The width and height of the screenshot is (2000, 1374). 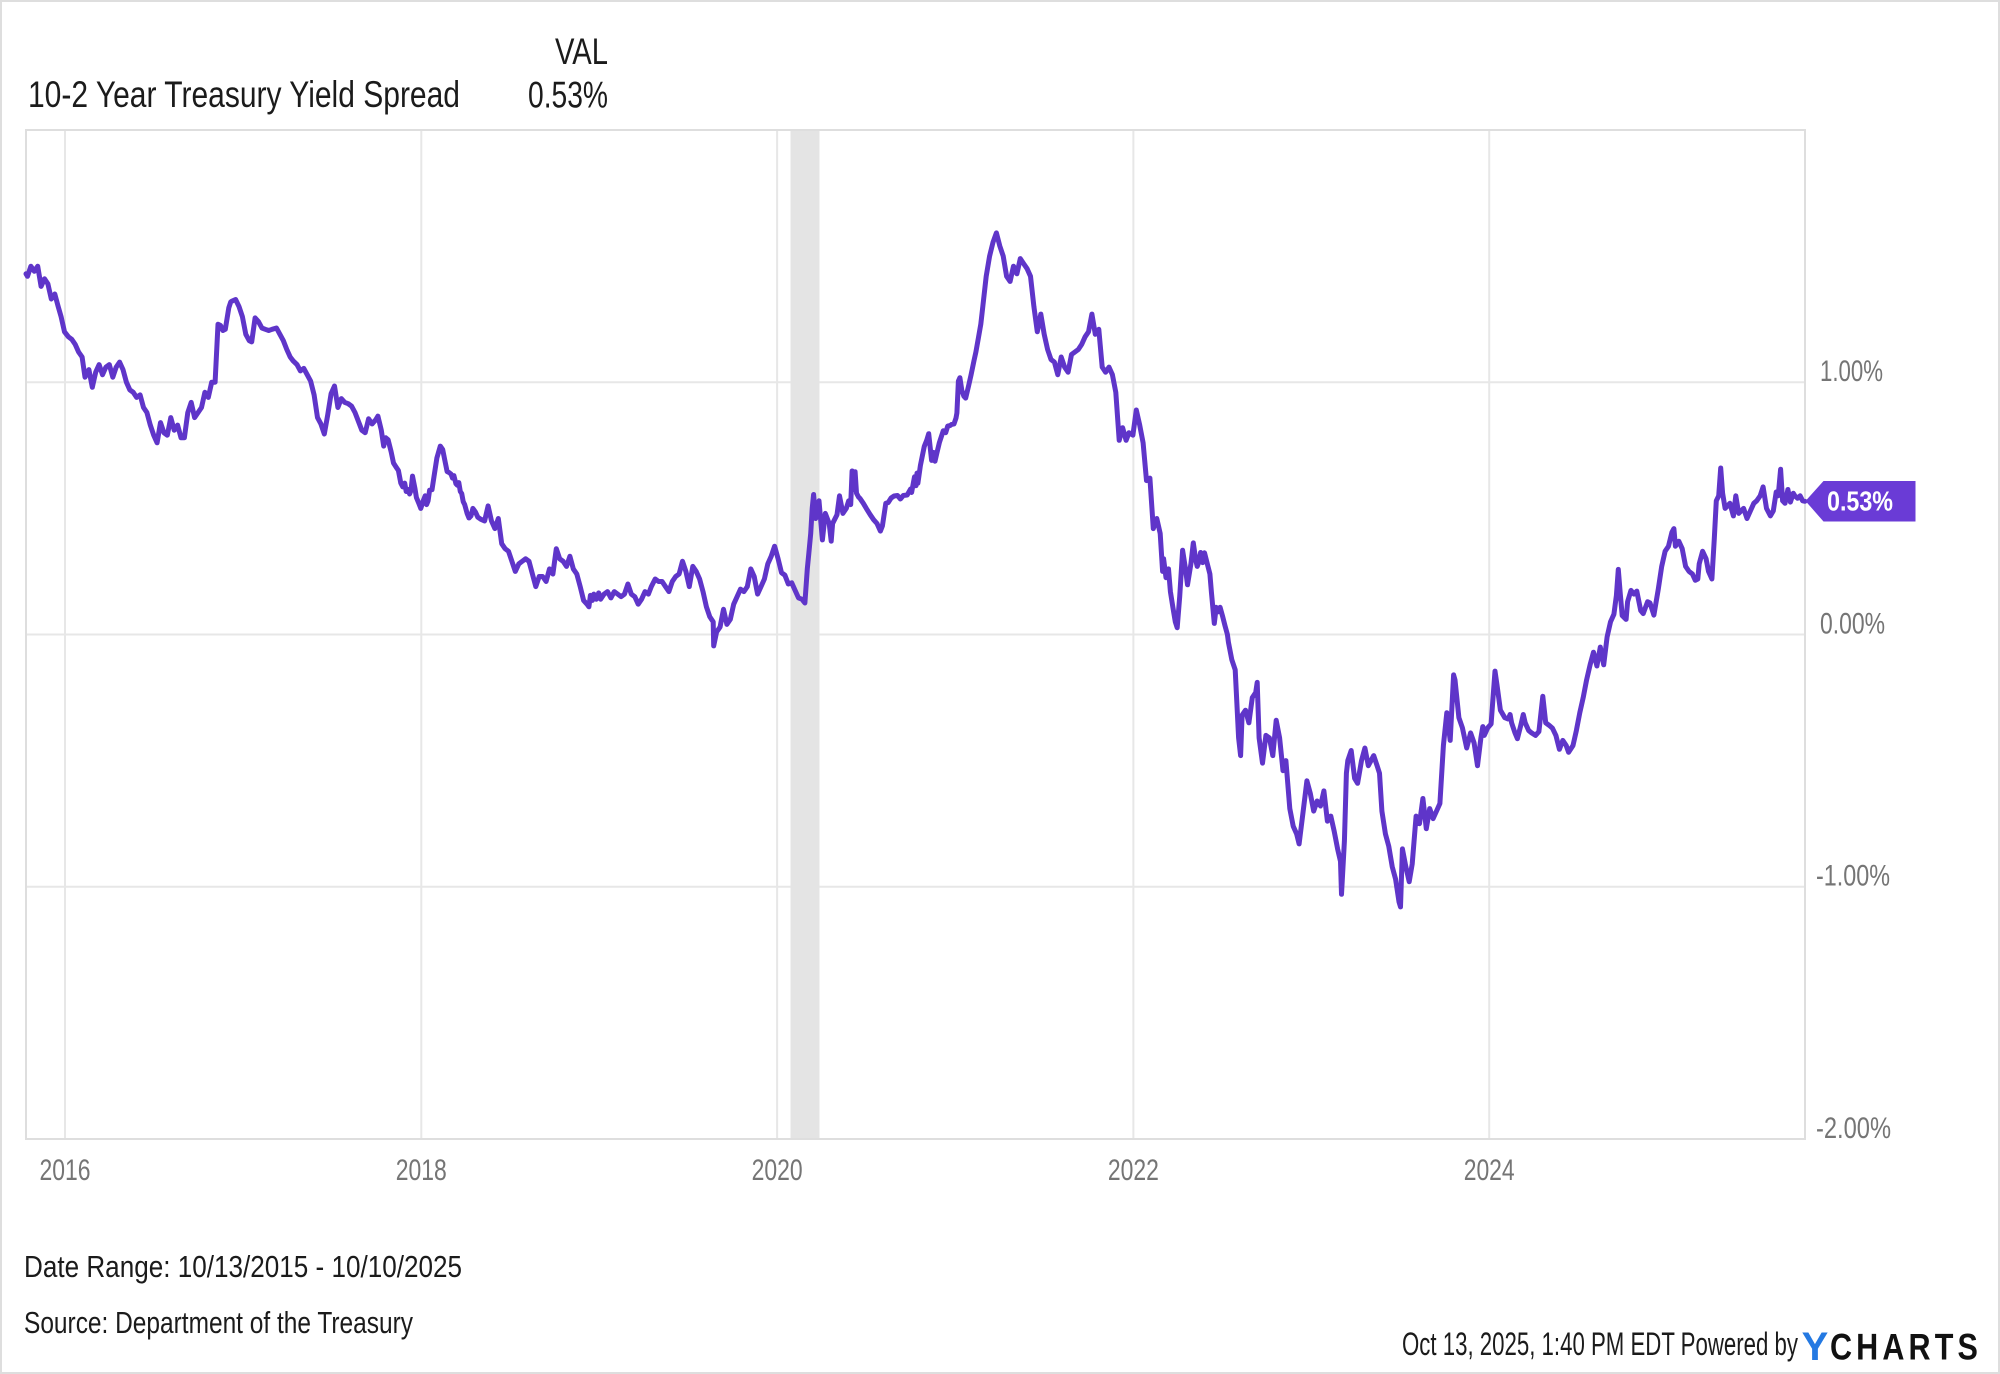 What do you see at coordinates (1600, 1344) in the screenshot?
I see `svg-text:Oct 13, 2025, 1:40 PM EDT Powe: Oct 13, 2025, 1:40 PM EDT Powered by` at bounding box center [1600, 1344].